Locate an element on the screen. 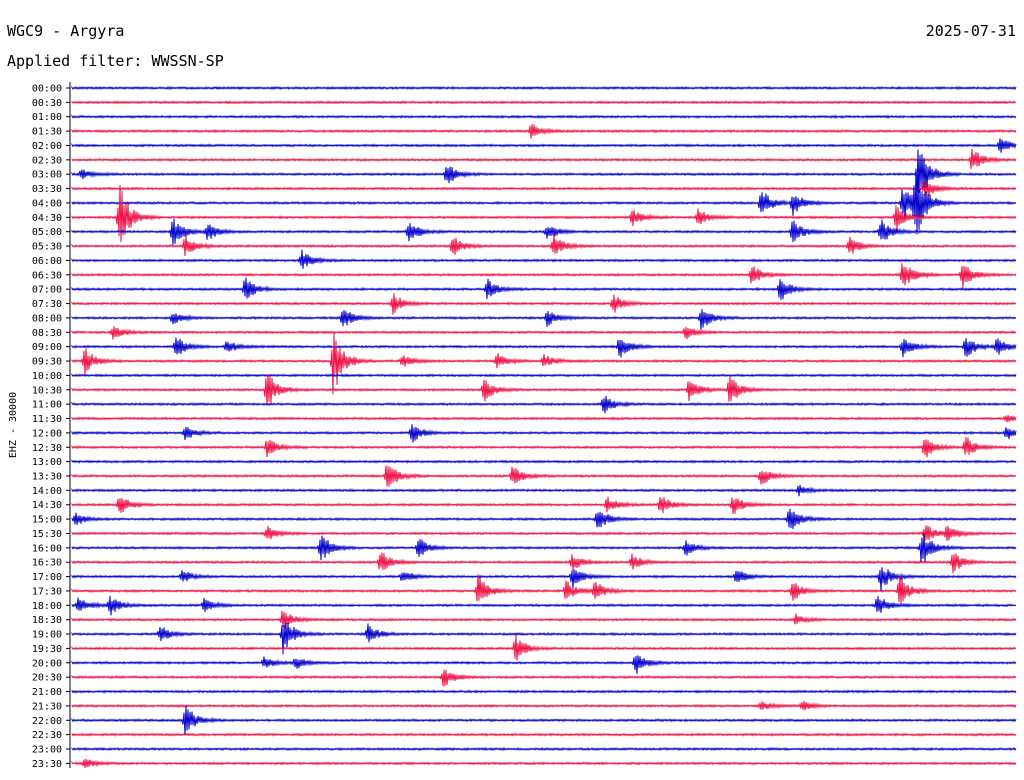 The height and width of the screenshot is (780, 1024). tick-label: 14:30 is located at coordinates (47, 505).